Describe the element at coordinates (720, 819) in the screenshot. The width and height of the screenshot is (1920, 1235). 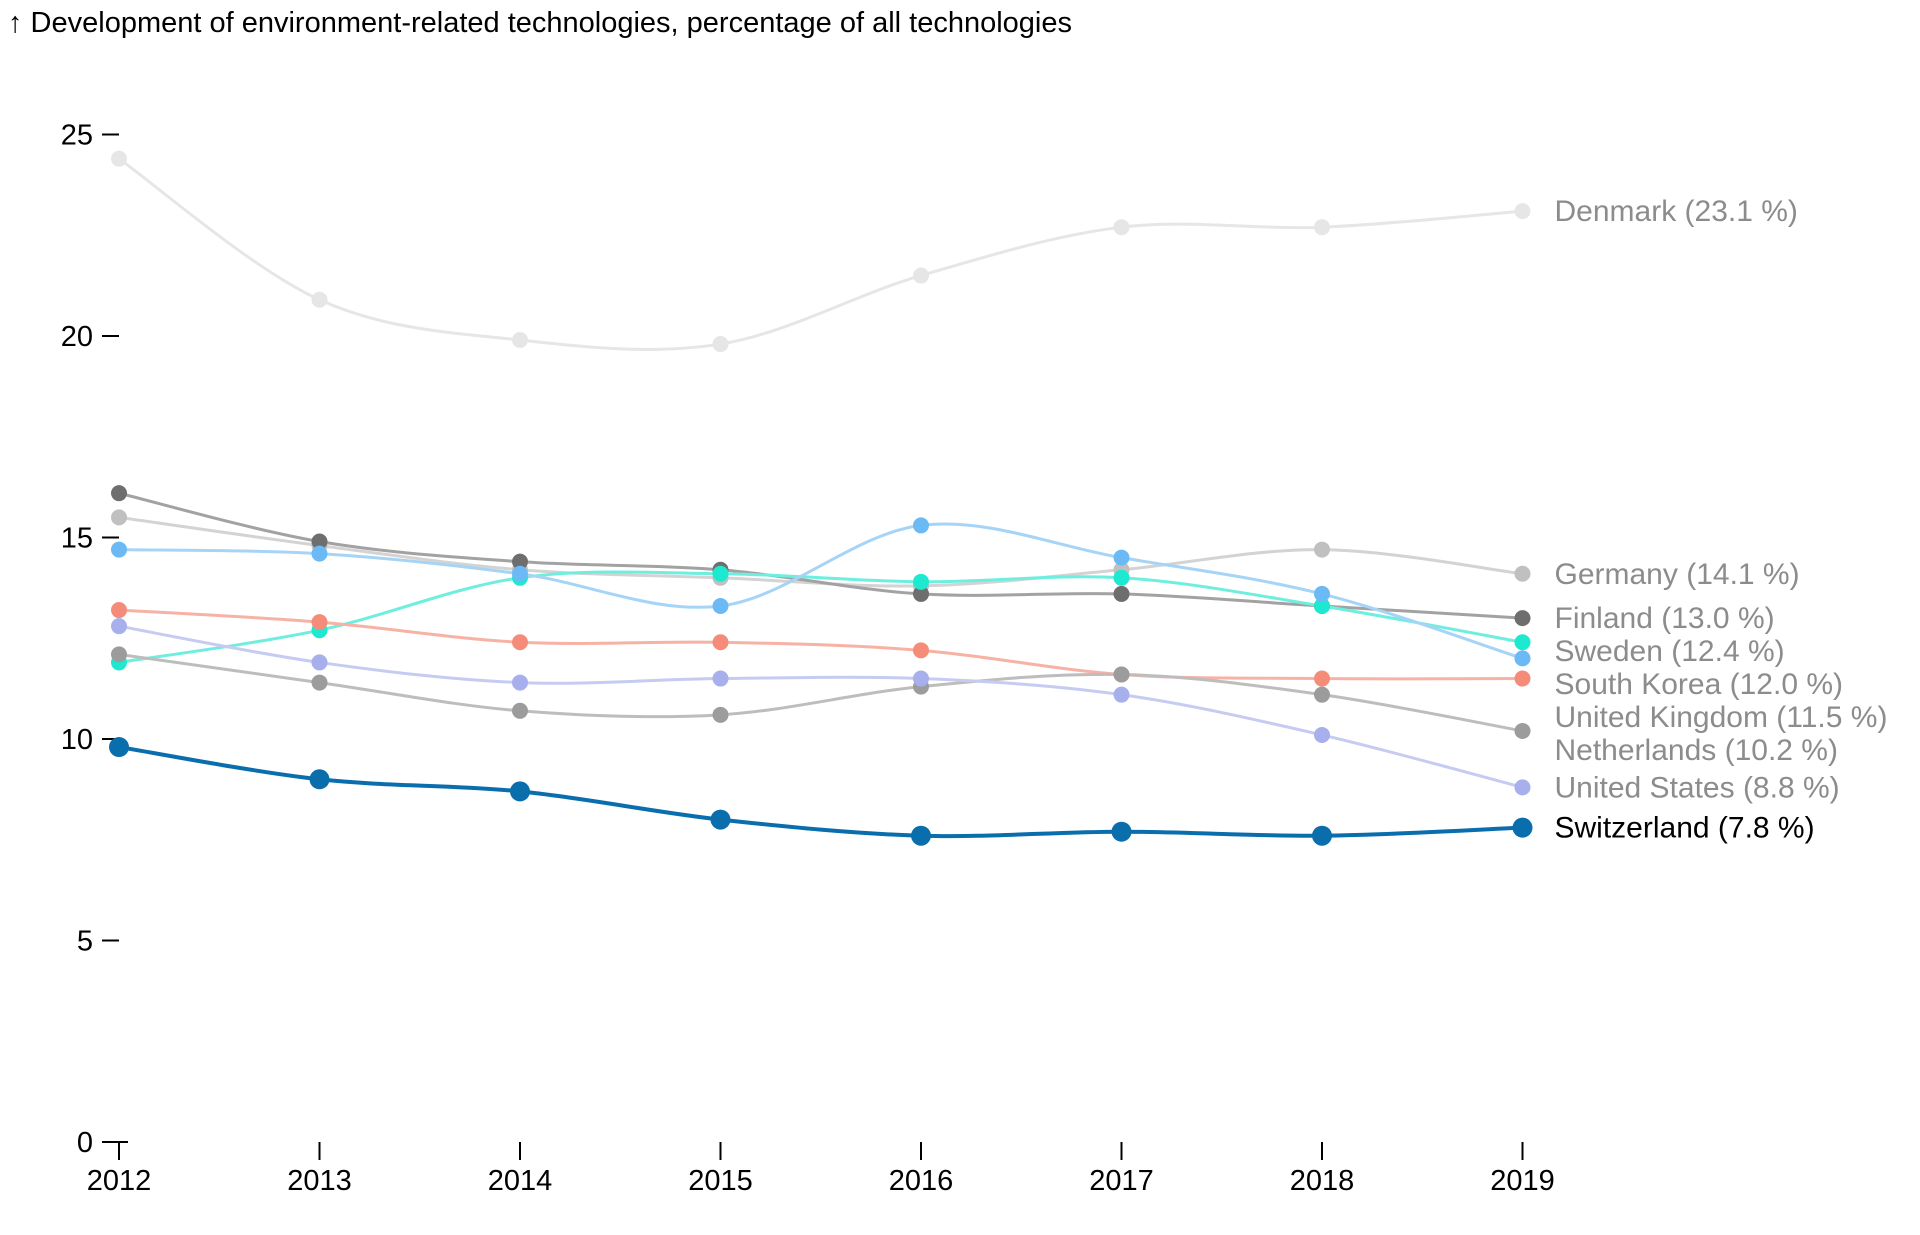
I see `data-point-switzerland-2015` at that location.